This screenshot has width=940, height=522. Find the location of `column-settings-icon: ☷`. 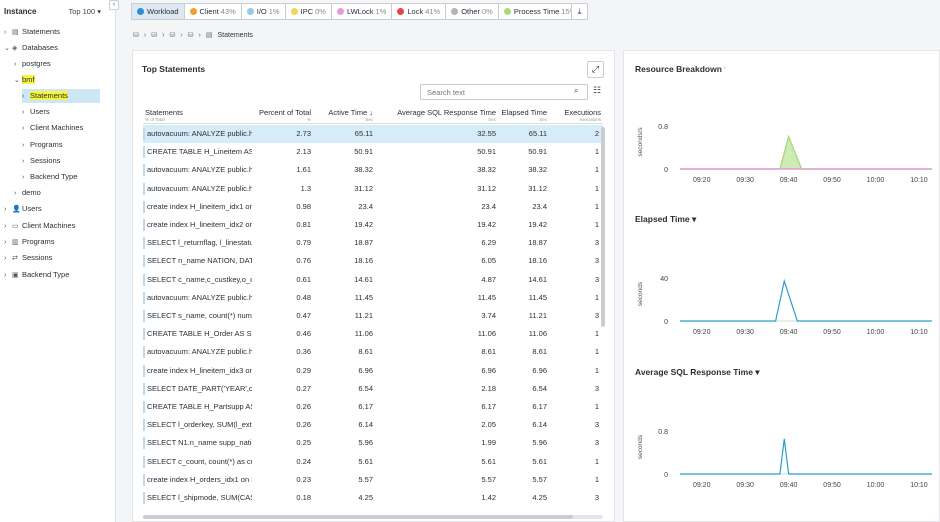

column-settings-icon: ☷ is located at coordinates (597, 90).